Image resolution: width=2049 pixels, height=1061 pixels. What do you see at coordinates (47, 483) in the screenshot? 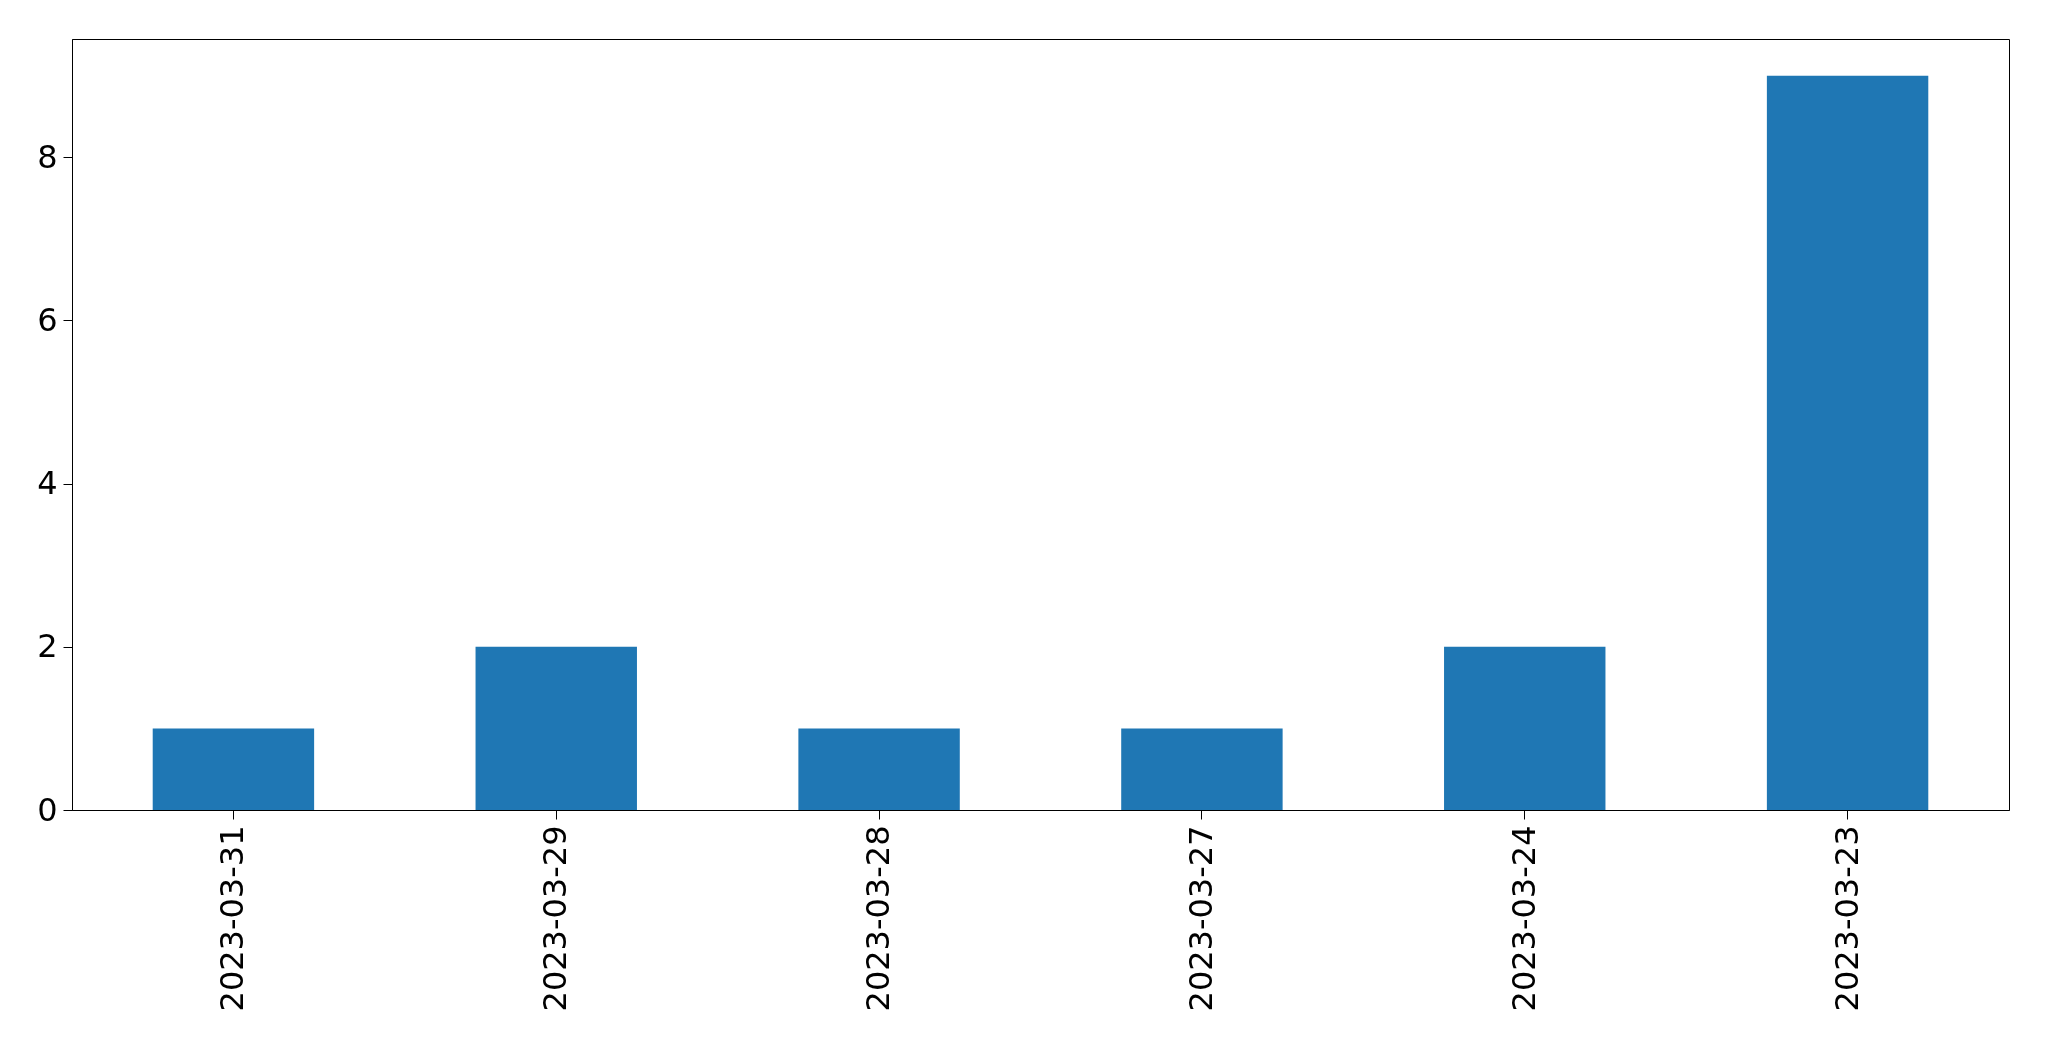
I see `y-tick-label: 4` at bounding box center [47, 483].